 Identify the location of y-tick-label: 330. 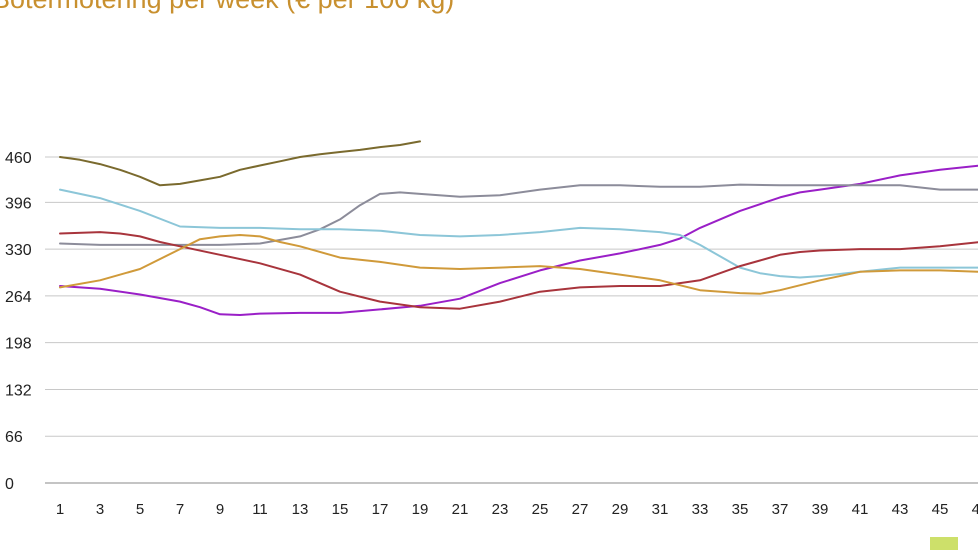
(18, 250).